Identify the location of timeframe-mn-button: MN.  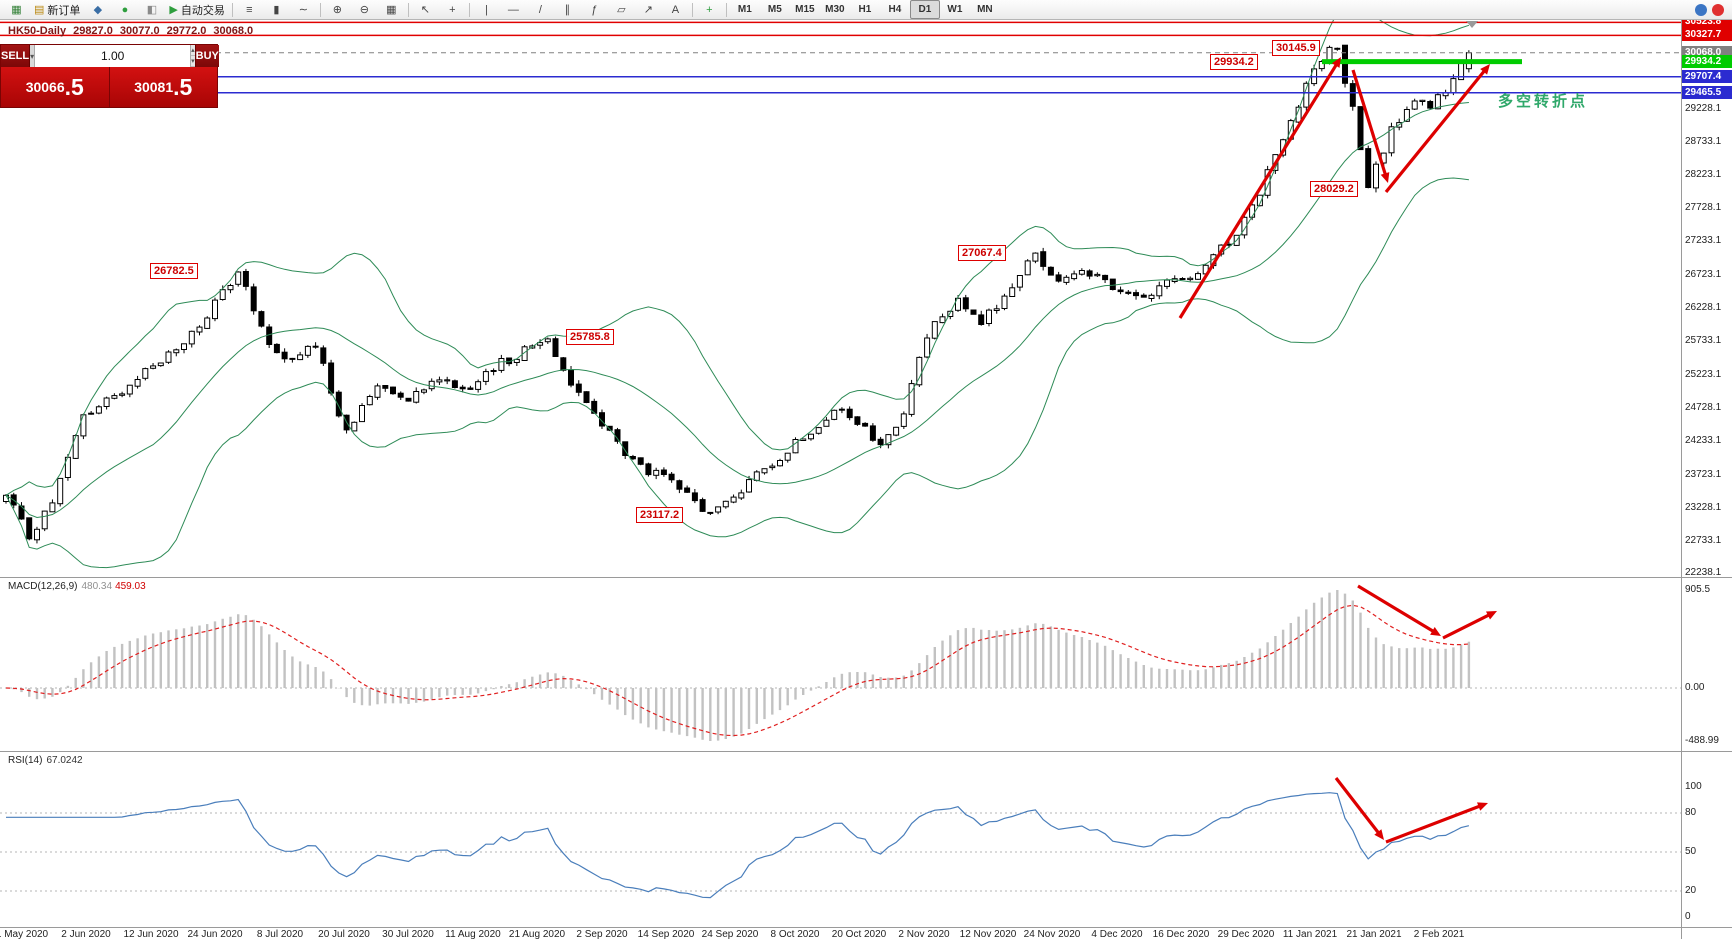
(985, 9).